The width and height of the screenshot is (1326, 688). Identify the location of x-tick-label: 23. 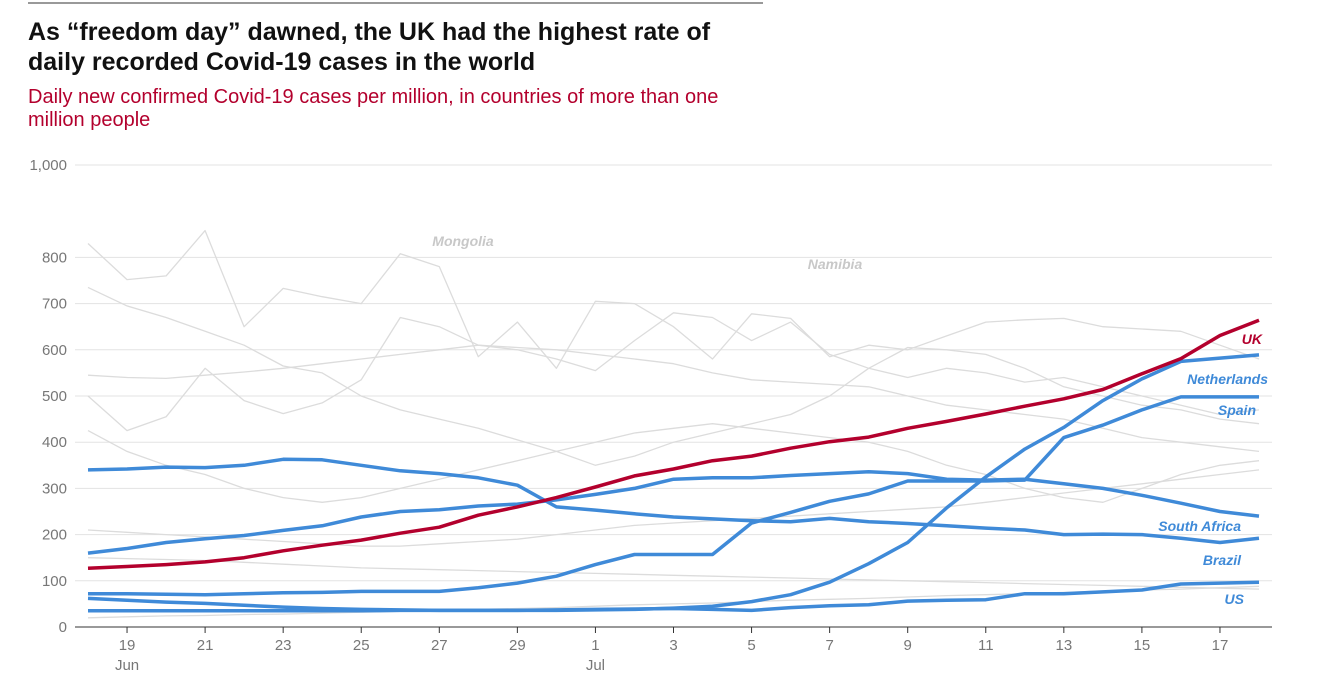
(283, 645).